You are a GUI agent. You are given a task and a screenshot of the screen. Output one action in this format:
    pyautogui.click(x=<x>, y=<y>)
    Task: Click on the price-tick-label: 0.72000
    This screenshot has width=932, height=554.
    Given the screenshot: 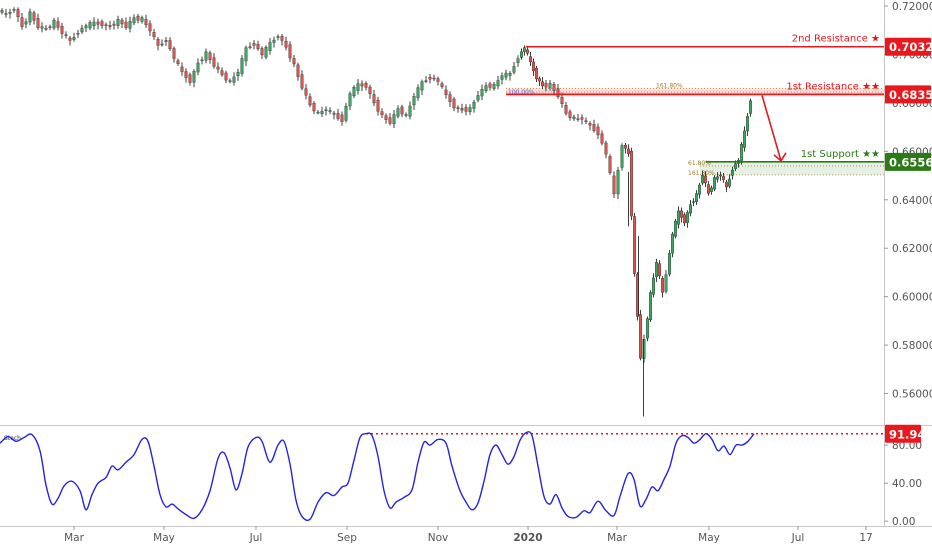 What is the action you would take?
    pyautogui.click(x=912, y=7)
    